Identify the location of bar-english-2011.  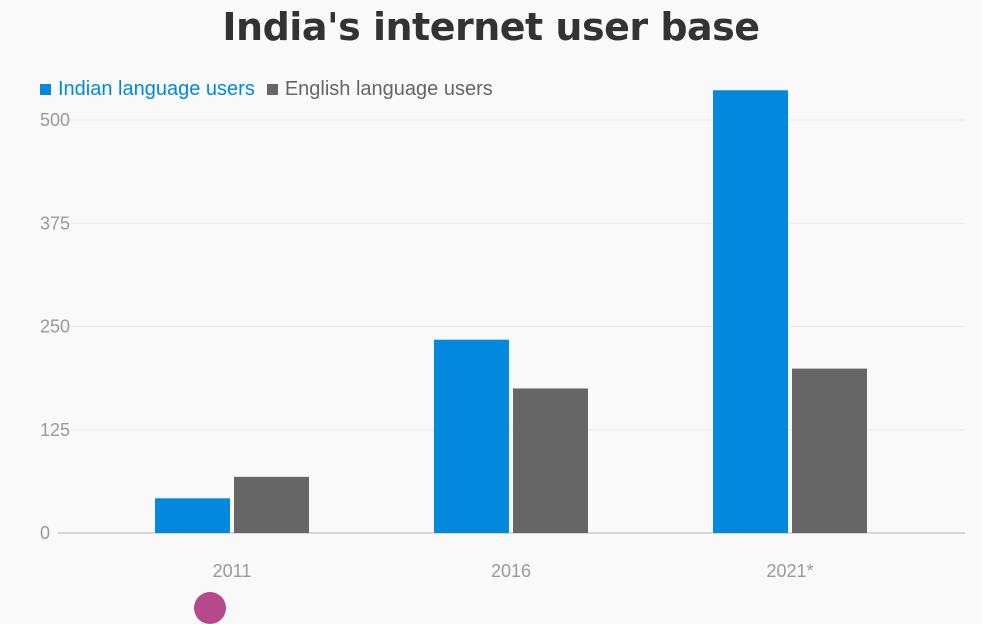
(271, 504).